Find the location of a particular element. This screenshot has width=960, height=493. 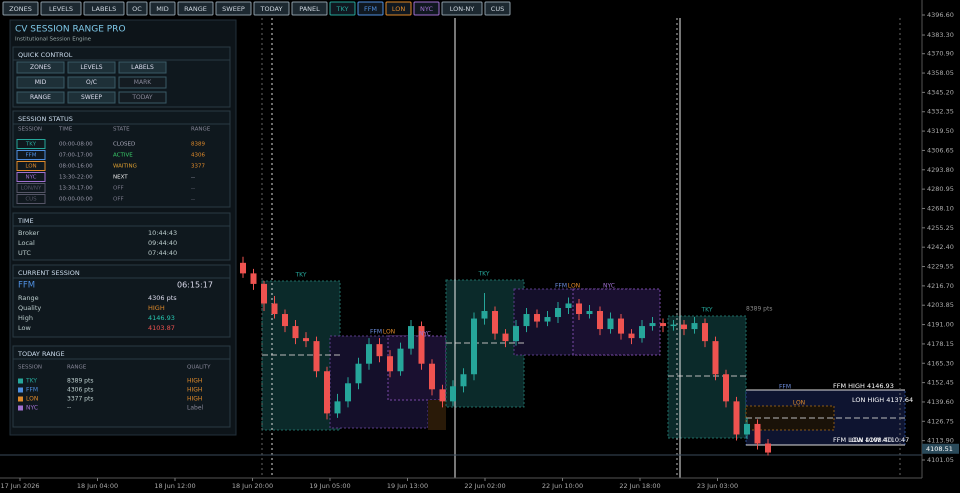

current-cell: High is located at coordinates (25, 318).